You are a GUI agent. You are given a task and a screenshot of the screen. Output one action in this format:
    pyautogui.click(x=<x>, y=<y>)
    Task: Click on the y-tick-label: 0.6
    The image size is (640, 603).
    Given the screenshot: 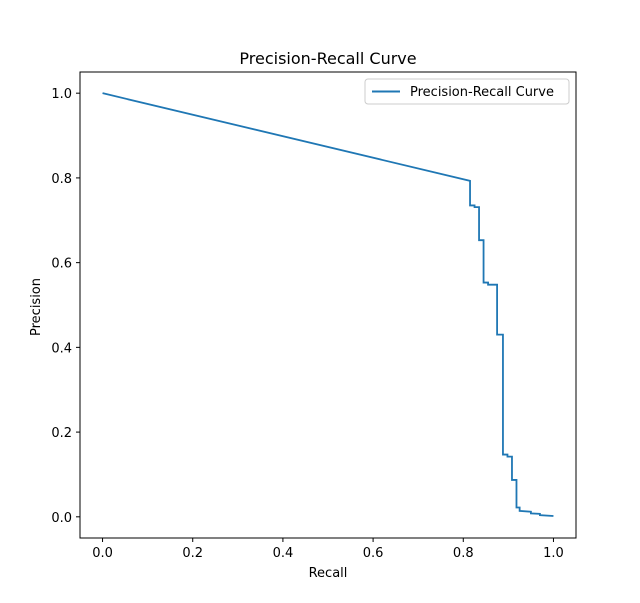 What is the action you would take?
    pyautogui.click(x=61, y=264)
    